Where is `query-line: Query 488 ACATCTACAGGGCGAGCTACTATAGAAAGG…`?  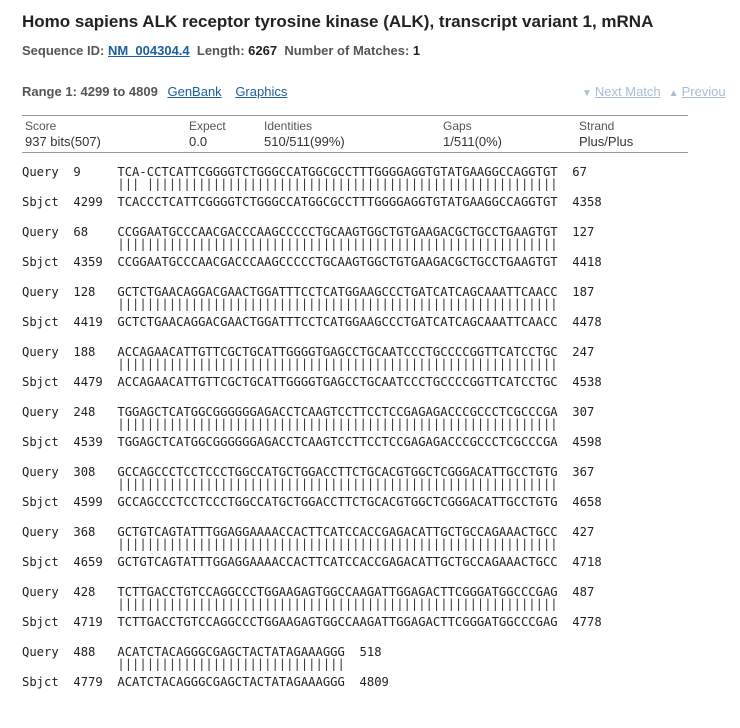 query-line: Query 488 ACATCTACAGGGCGAGCTACTATAGAAAGG… is located at coordinates (202, 652).